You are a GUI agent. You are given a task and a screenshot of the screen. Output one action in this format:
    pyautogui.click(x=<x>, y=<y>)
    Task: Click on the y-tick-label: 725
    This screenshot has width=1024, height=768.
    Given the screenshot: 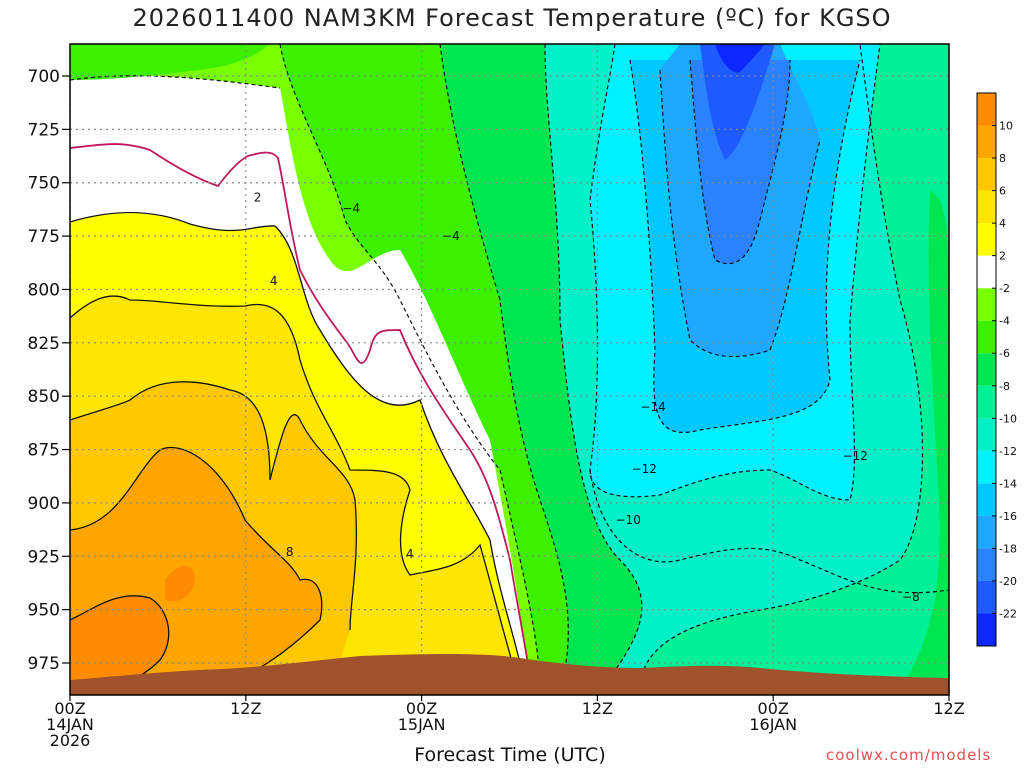 What is the action you would take?
    pyautogui.click(x=44, y=130)
    